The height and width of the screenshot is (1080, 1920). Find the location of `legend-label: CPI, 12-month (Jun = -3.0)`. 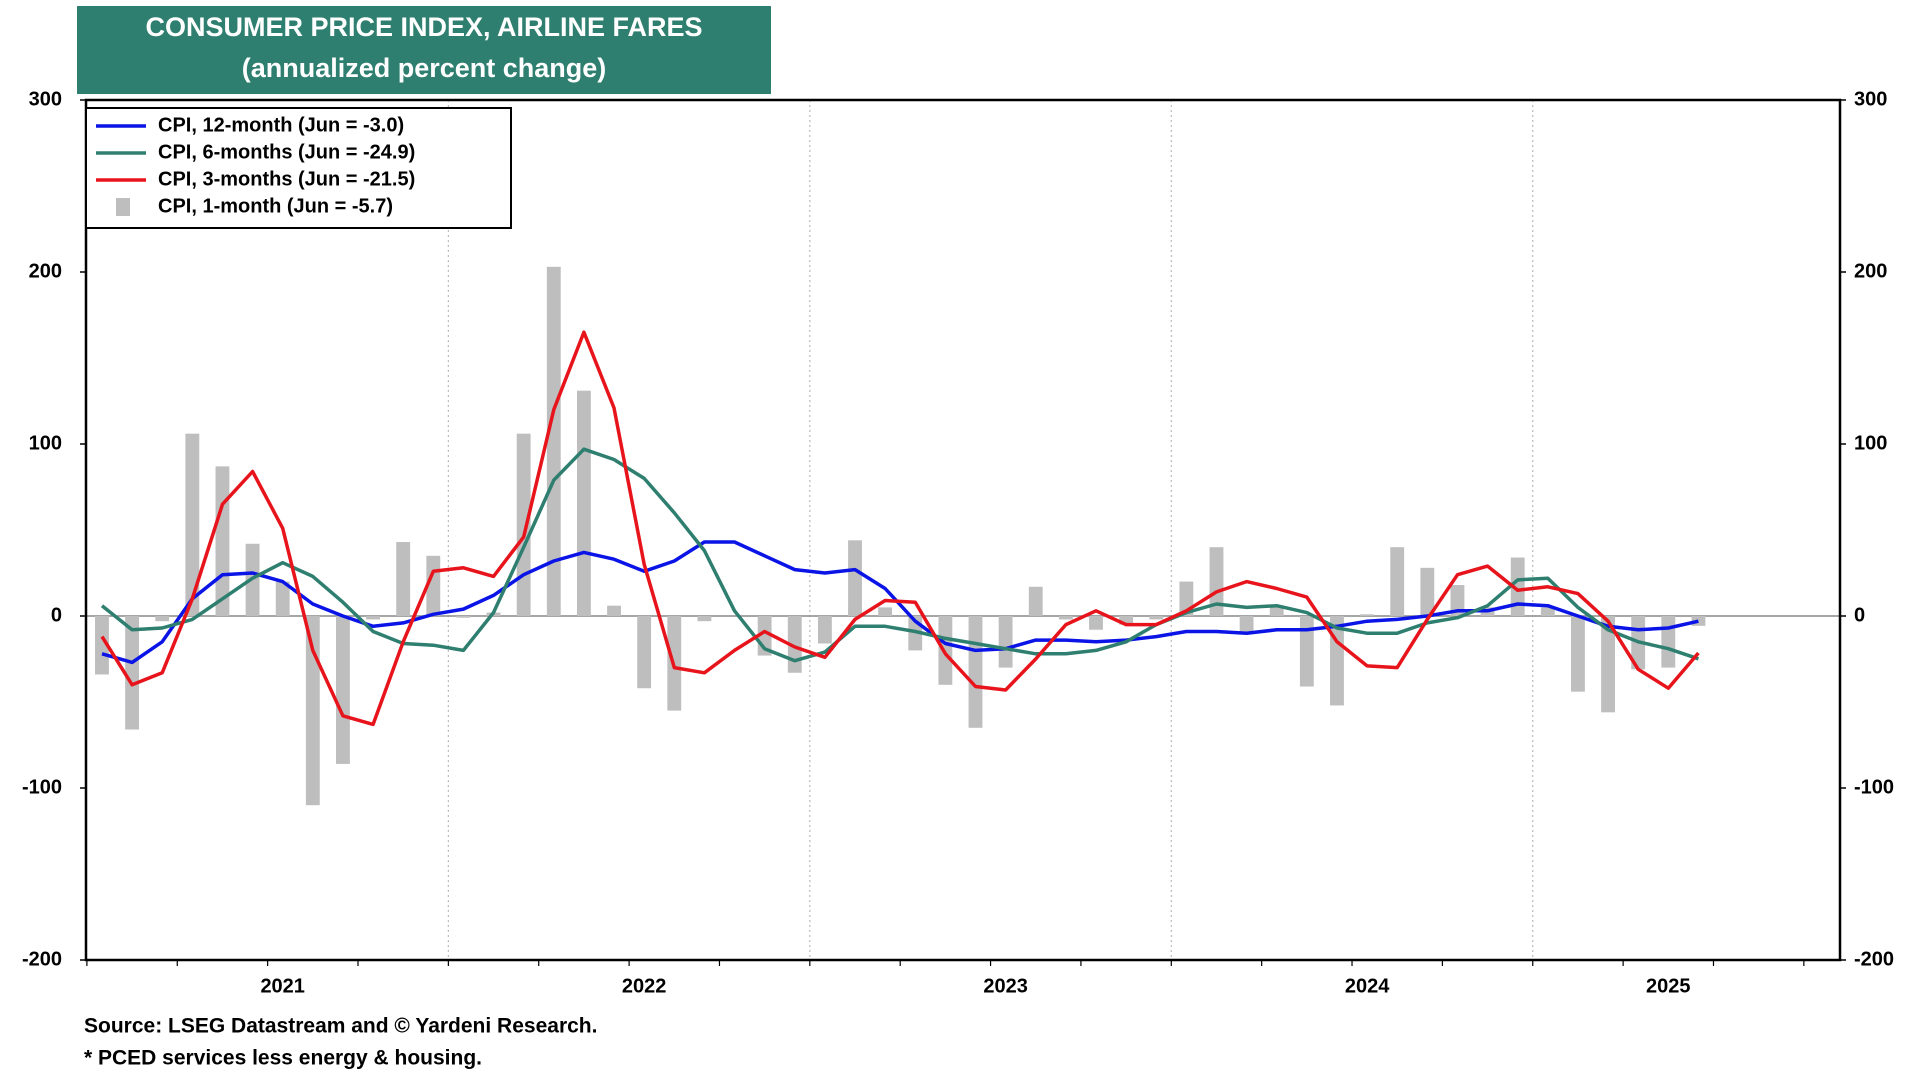

legend-label: CPI, 12-month (Jun = -3.0) is located at coordinates (281, 125).